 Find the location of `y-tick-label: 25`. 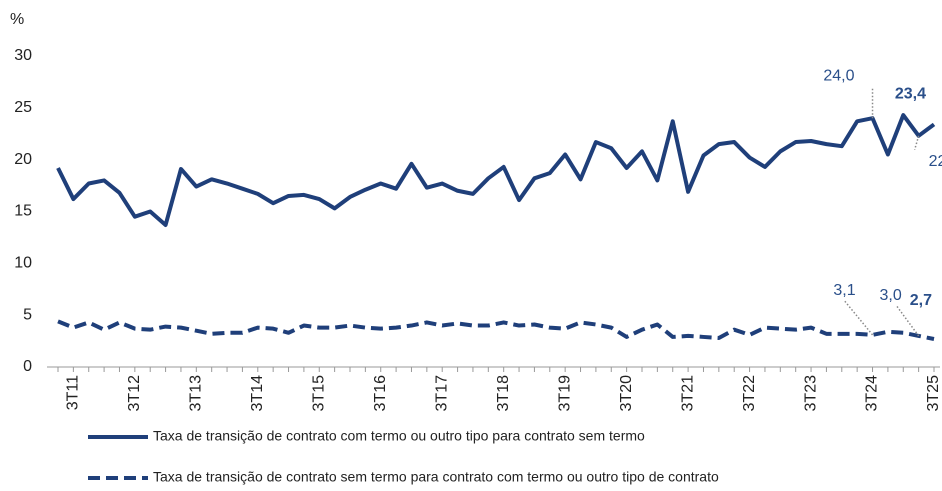

y-tick-label: 25 is located at coordinates (23, 107).